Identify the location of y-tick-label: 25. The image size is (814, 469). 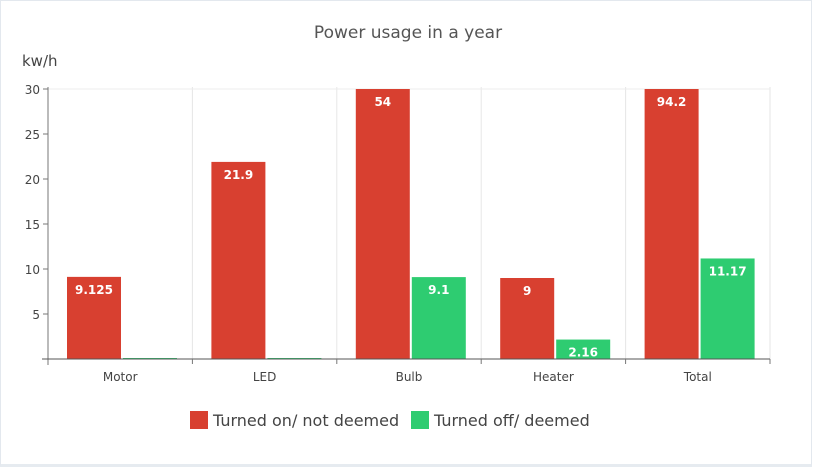
(32, 135).